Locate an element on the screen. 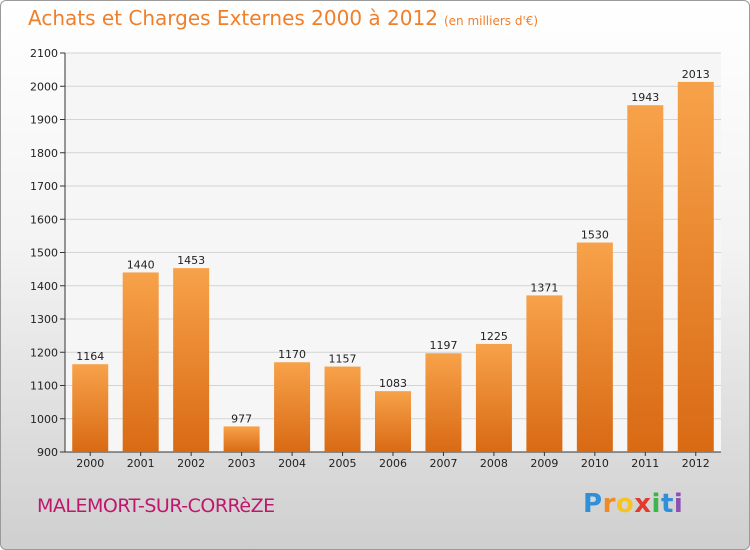 This screenshot has width=750, height=550. y-tick-label: 1500 is located at coordinates (44, 253).